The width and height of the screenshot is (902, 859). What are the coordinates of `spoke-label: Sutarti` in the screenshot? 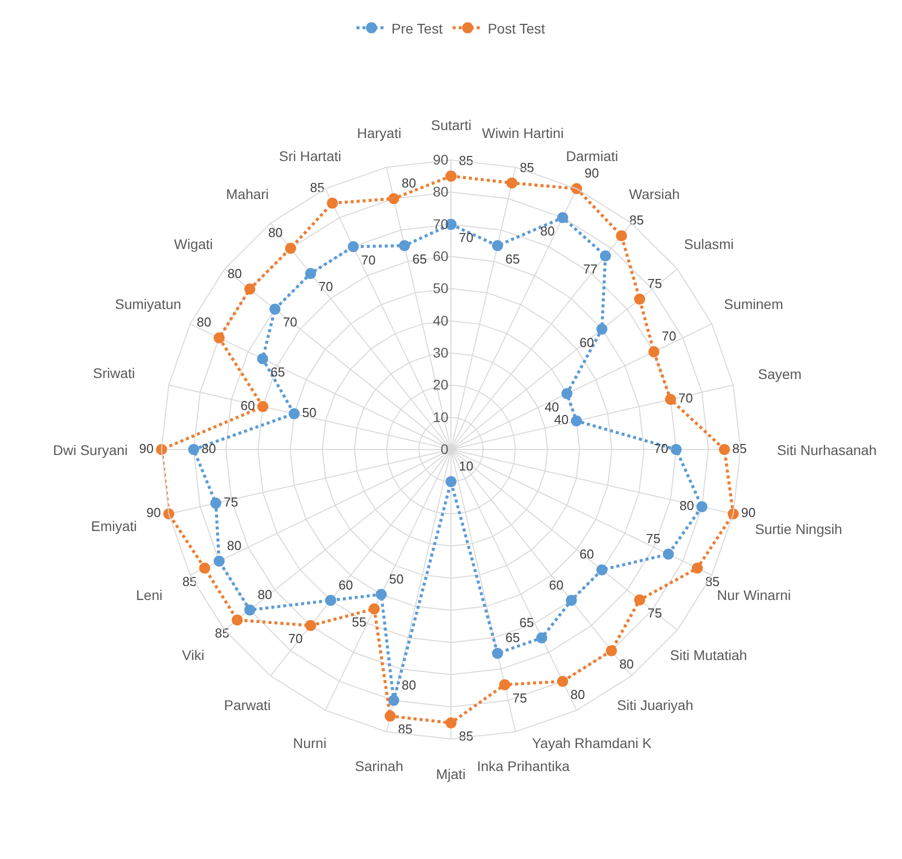 It's located at (451, 125).